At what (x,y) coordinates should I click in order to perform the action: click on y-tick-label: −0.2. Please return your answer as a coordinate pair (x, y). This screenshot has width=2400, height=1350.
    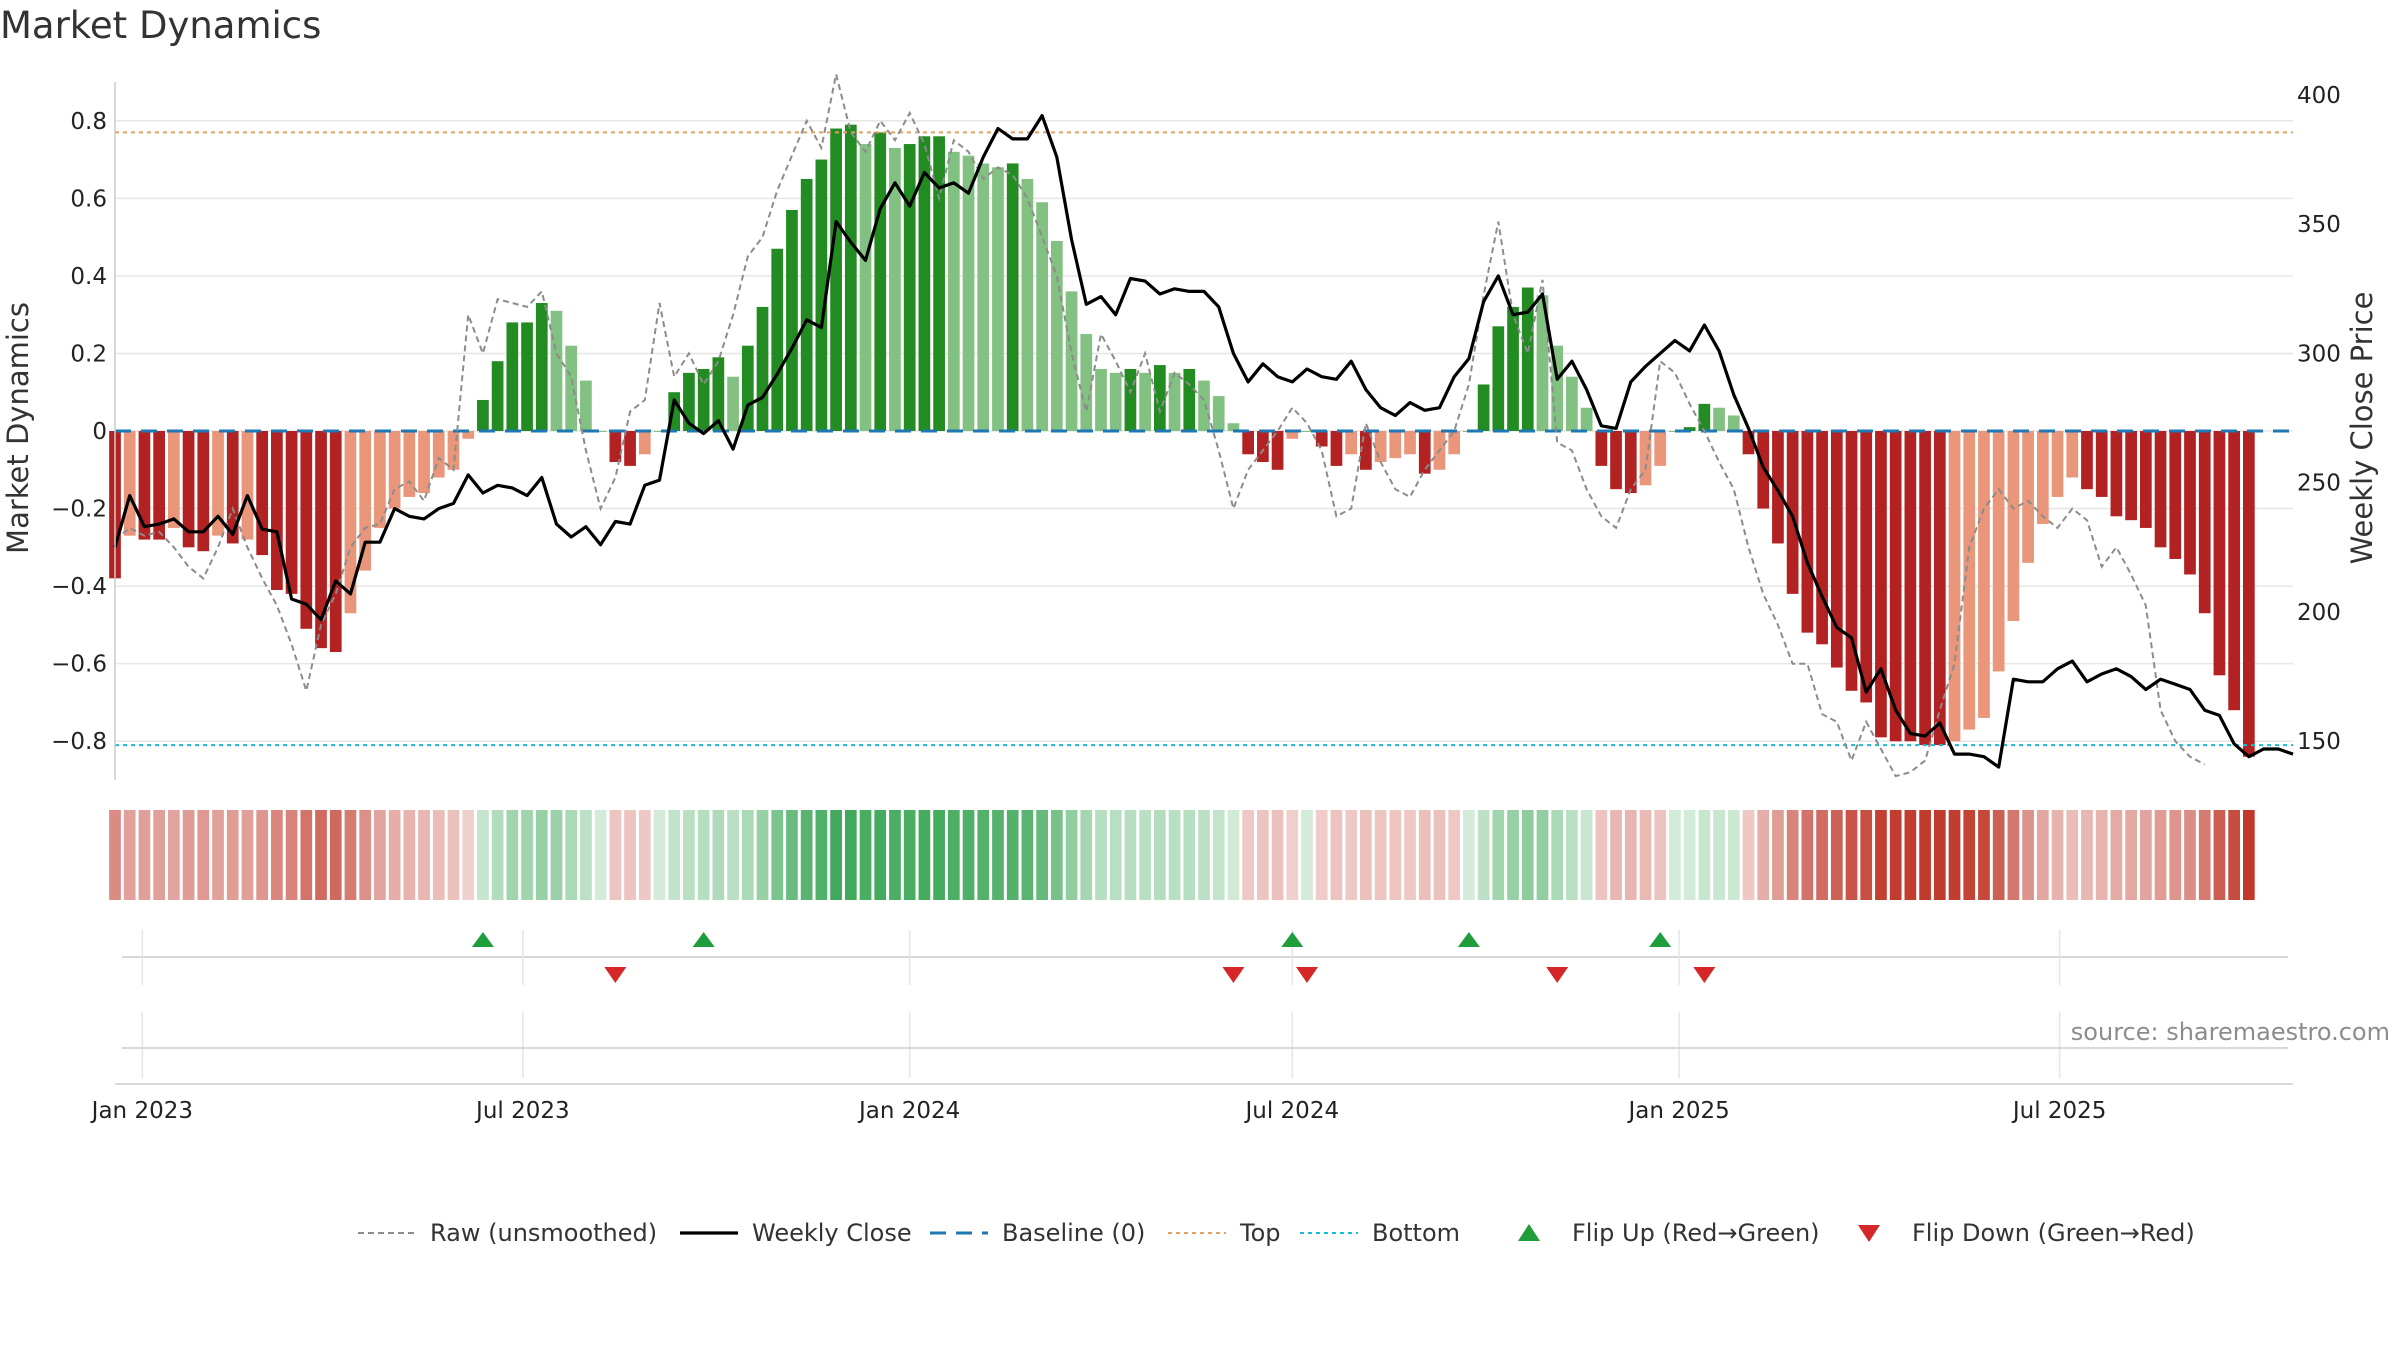
    Looking at the image, I should click on (79, 510).